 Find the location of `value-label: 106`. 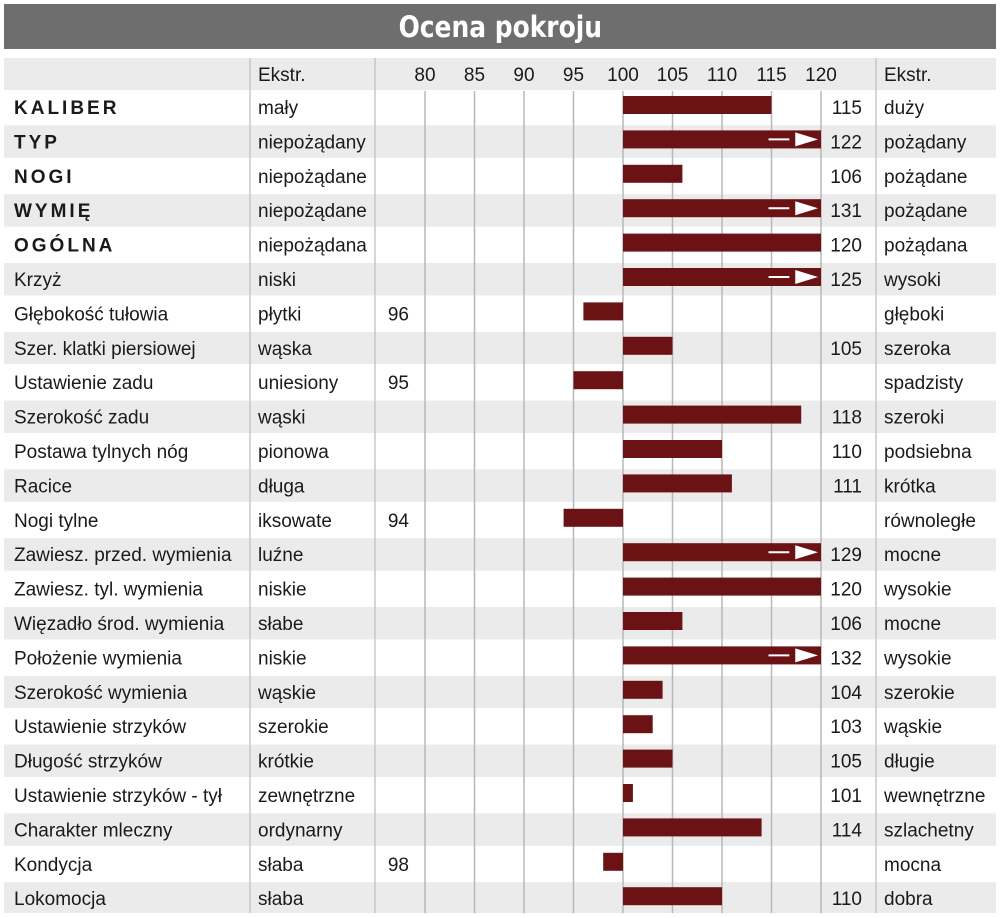

value-label: 106 is located at coordinates (846, 624).